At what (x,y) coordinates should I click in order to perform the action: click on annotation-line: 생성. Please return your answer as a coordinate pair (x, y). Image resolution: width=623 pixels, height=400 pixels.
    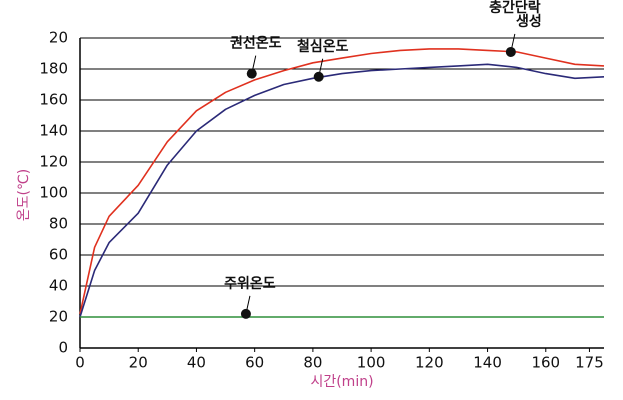
    Looking at the image, I should click on (529, 22).